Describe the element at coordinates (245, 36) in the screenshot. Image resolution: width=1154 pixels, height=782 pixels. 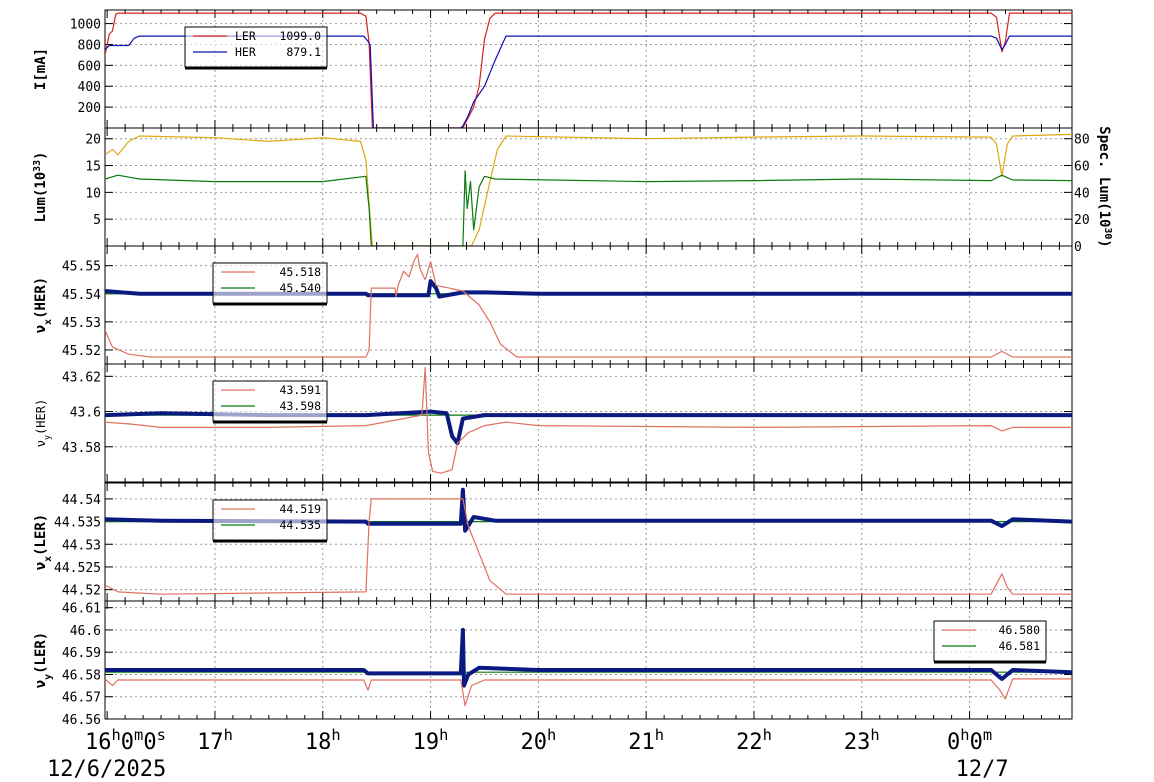
I see `legend-name: LER` at that location.